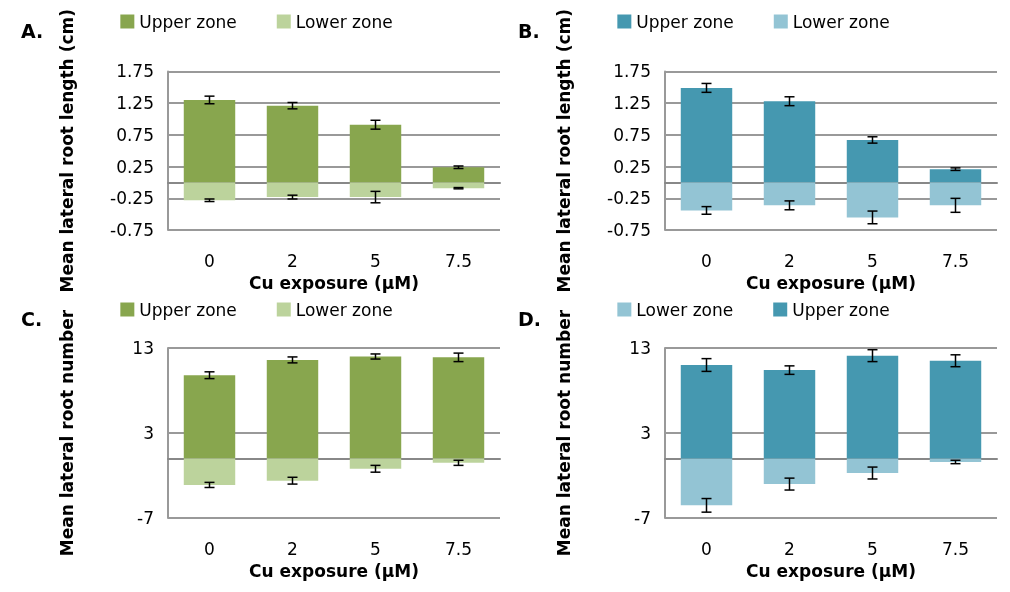 The width and height of the screenshot is (1010, 592). Describe the element at coordinates (529, 318) in the screenshot. I see `chart-title: D.` at that location.